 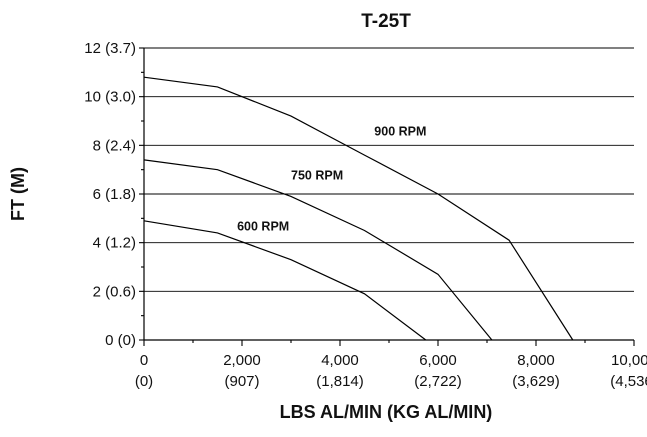 I want to click on x-tick-label: 6,000, so click(x=438, y=360).